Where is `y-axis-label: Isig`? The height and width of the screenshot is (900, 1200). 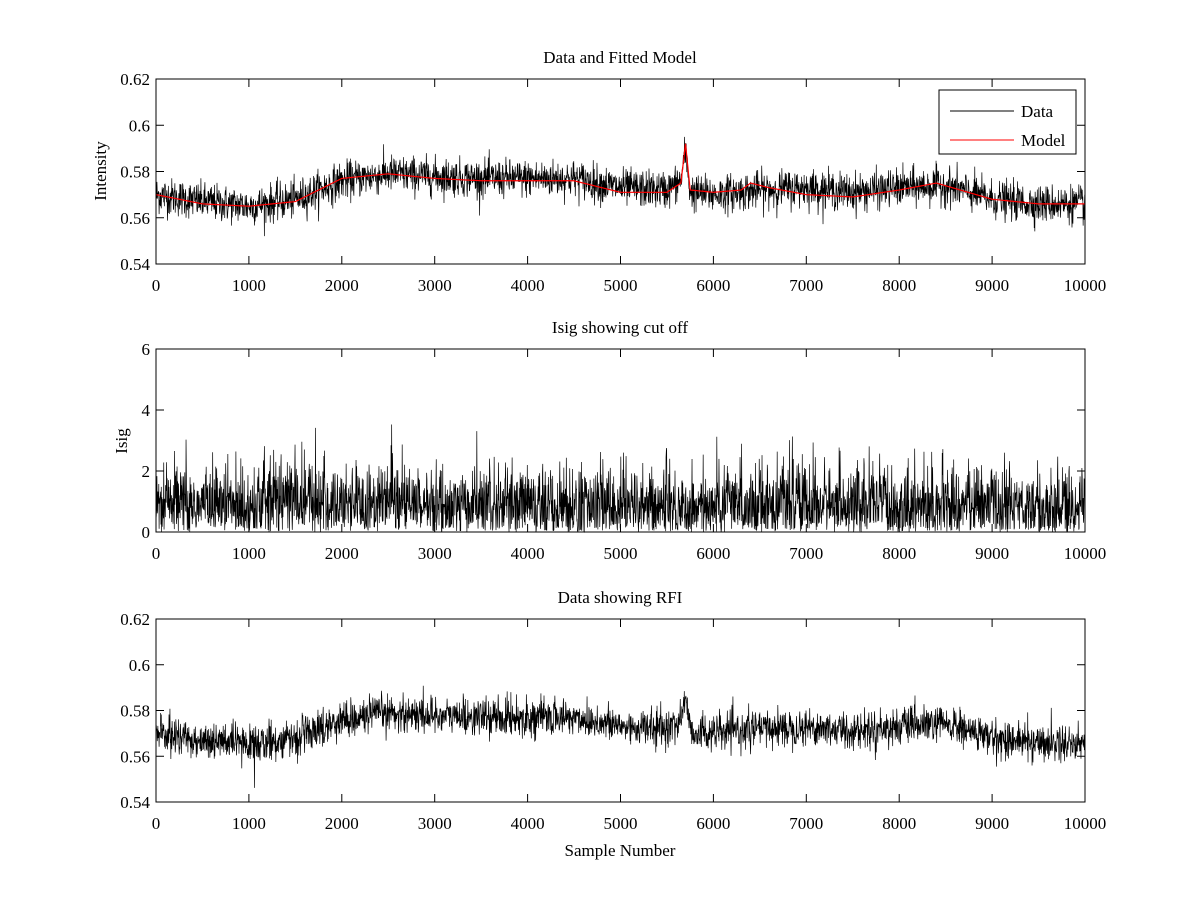
y-axis-label: Isig is located at coordinates (121, 441).